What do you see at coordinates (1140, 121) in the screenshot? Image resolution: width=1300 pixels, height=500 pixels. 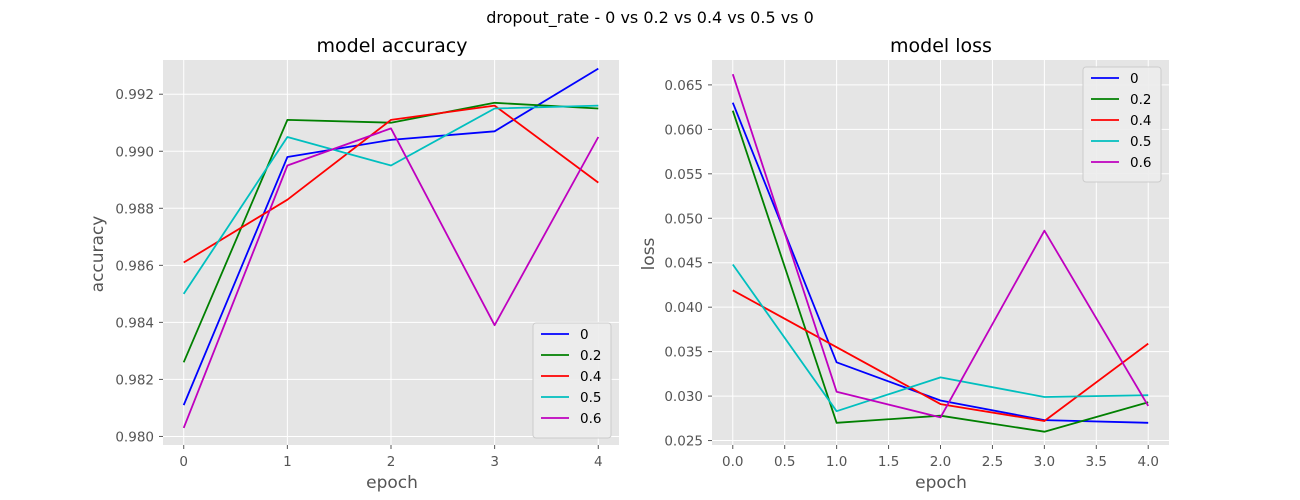 I see `loss-legend-label: 0.4` at bounding box center [1140, 121].